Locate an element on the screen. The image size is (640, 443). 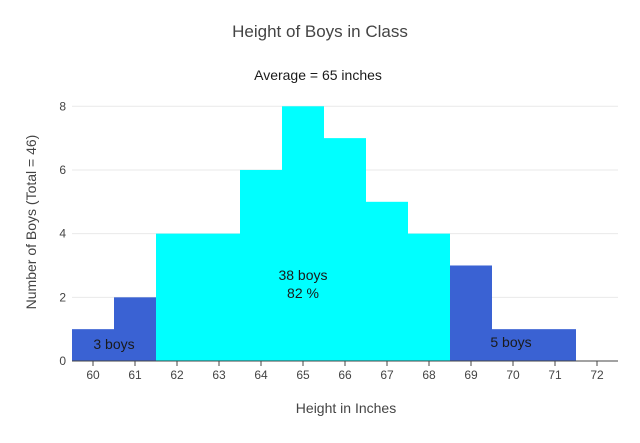
x-tick-label: 71 is located at coordinates (555, 375).